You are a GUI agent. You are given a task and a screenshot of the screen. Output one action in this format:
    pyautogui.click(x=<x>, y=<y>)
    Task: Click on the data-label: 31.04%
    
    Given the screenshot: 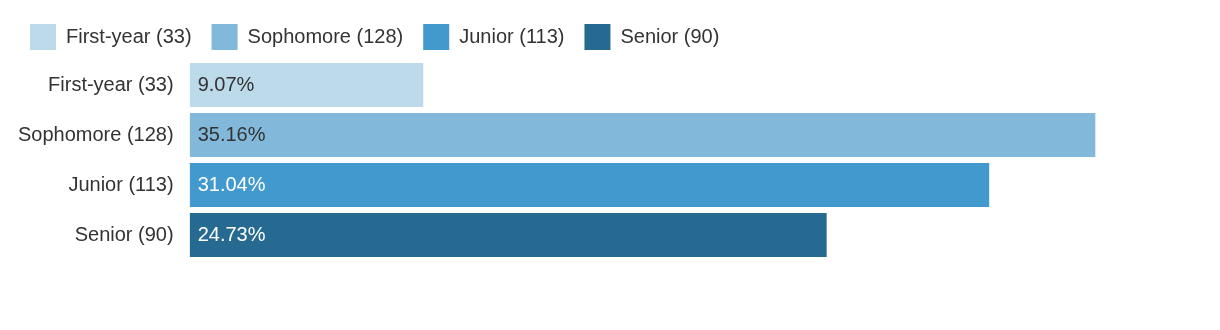 What is the action you would take?
    pyautogui.click(x=231, y=183)
    